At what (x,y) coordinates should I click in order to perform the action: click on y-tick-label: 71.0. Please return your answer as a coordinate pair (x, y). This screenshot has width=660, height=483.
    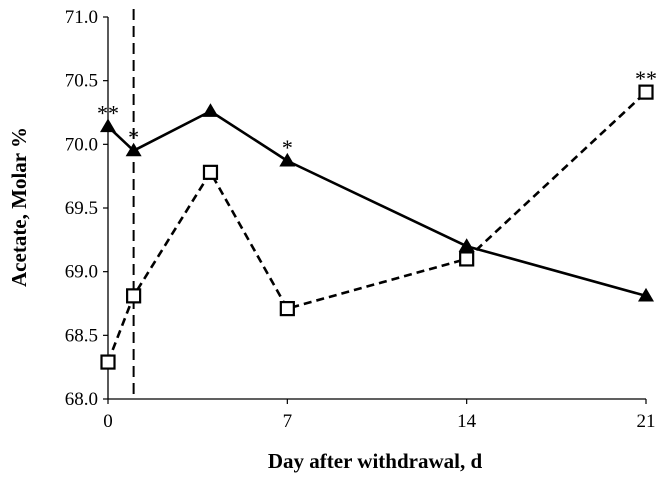
    Looking at the image, I should click on (81, 17).